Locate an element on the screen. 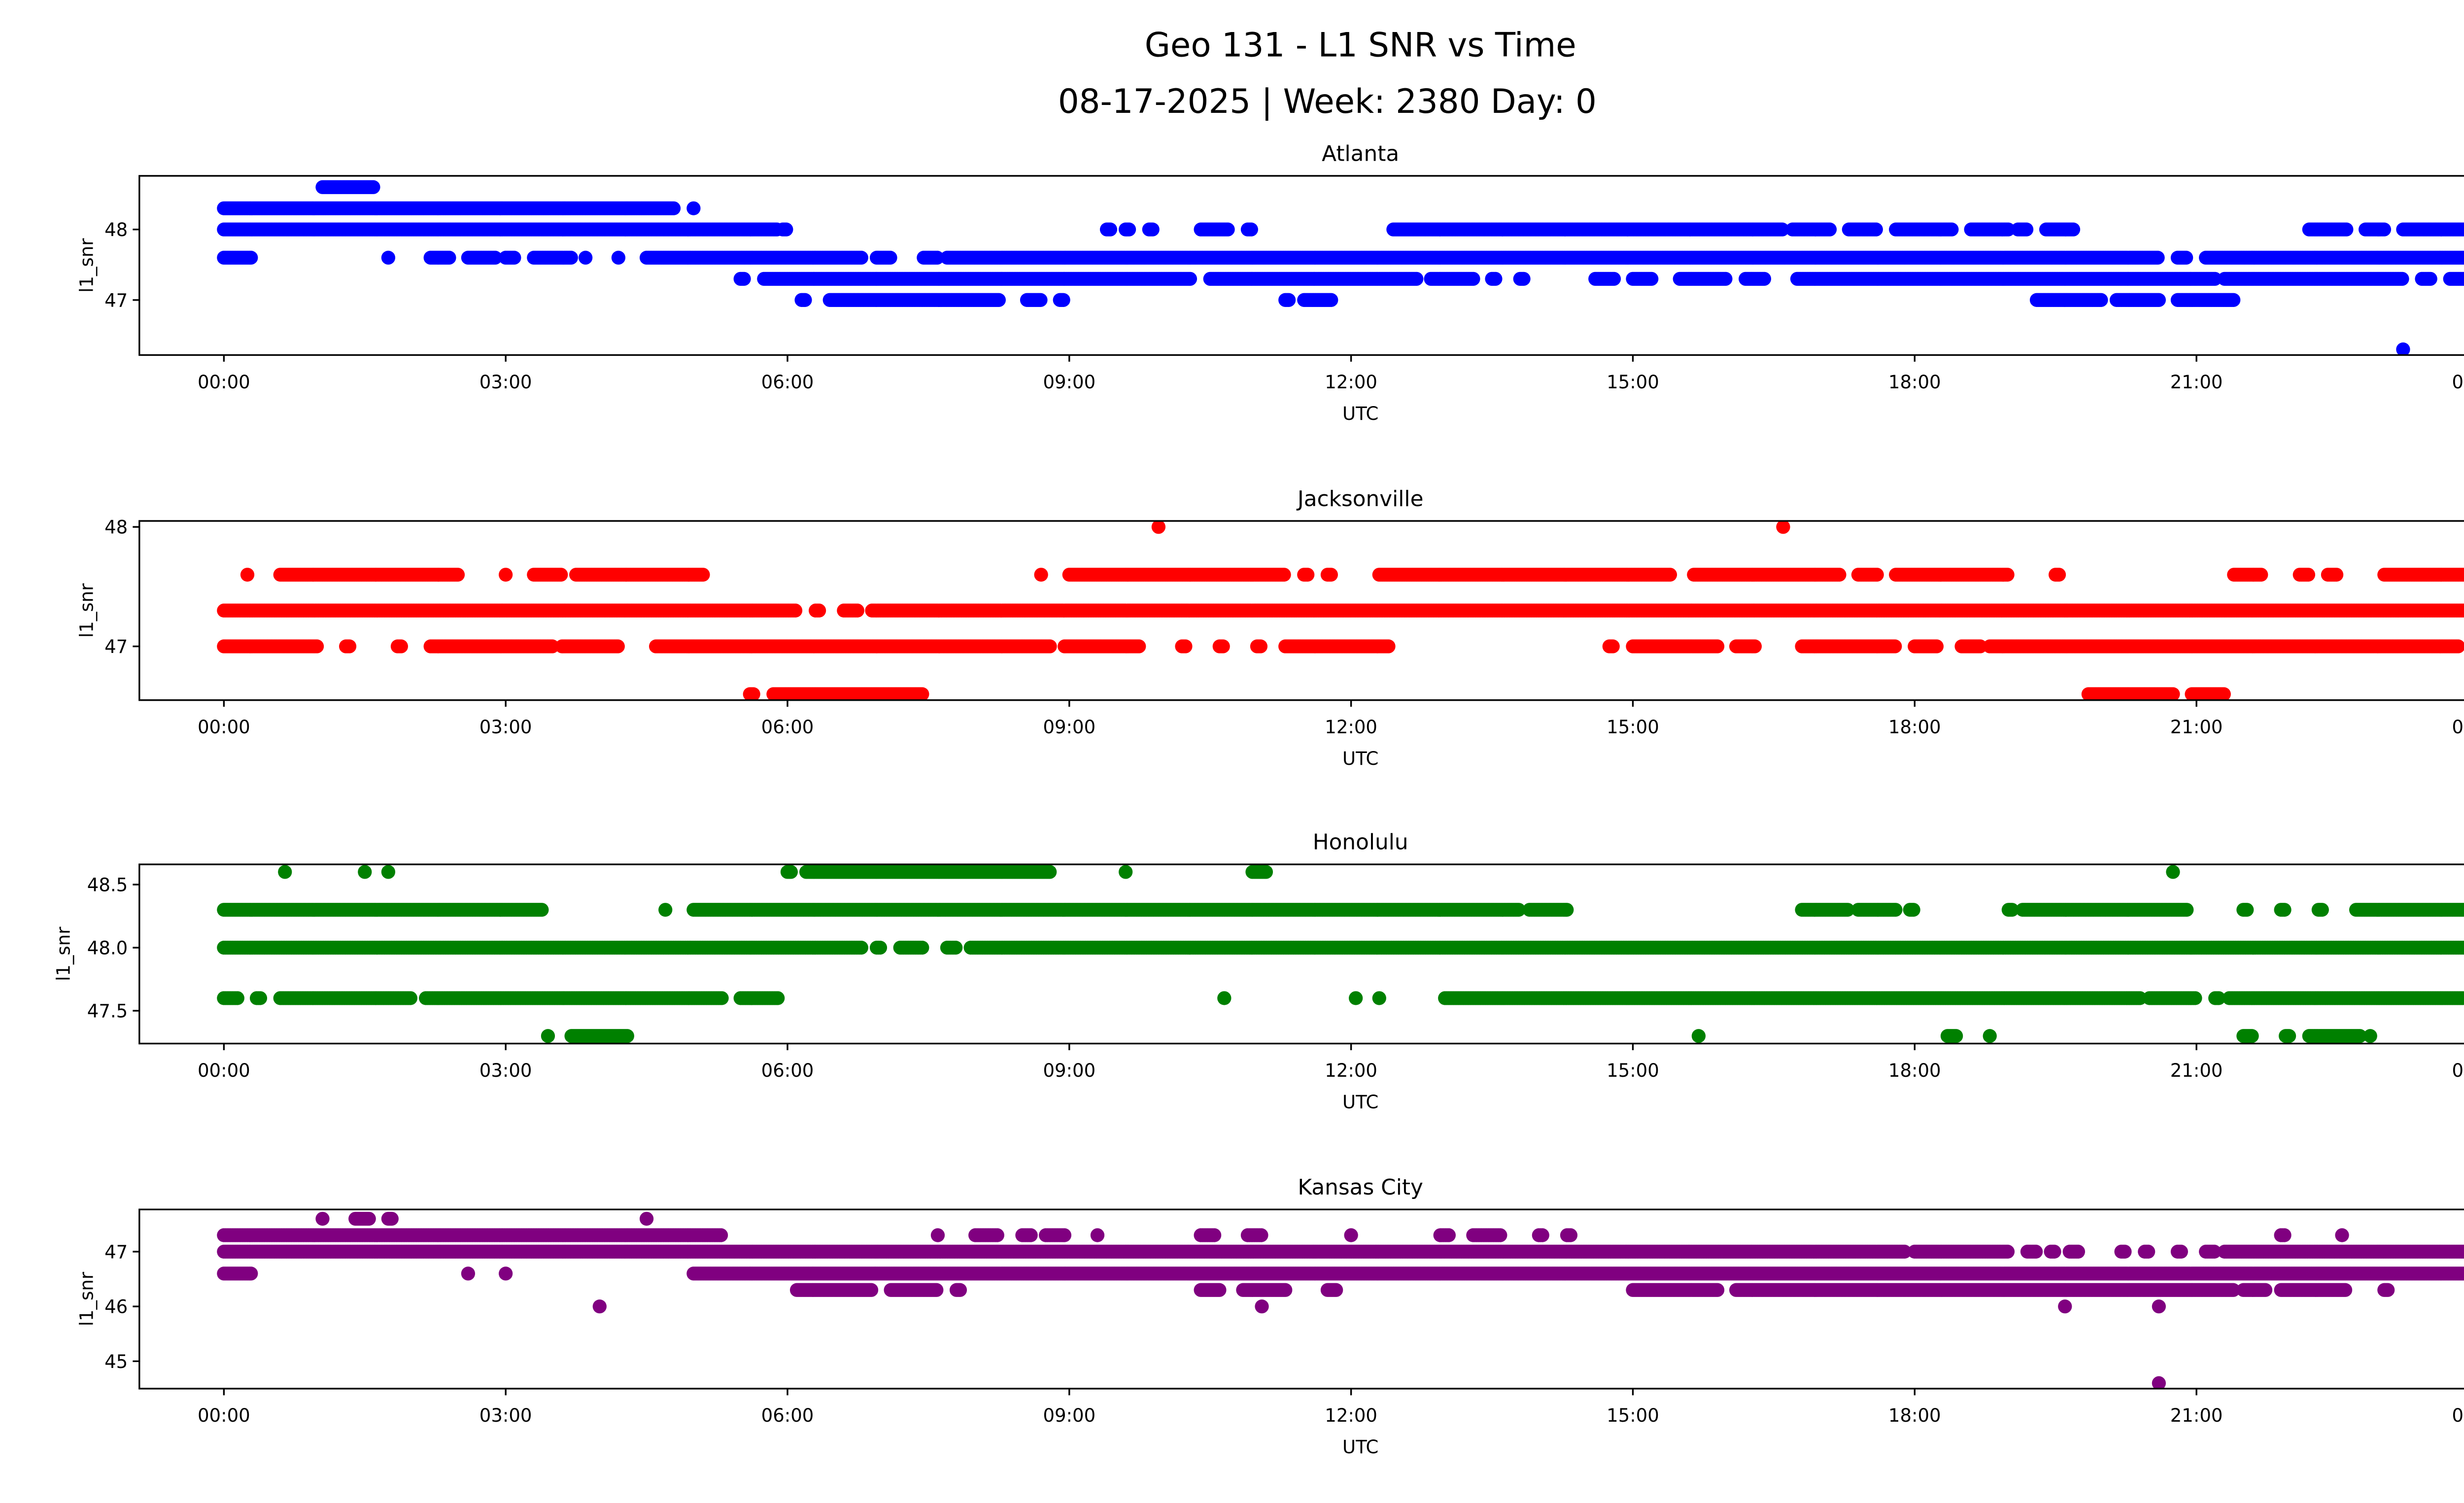 Image resolution: width=2464 pixels, height=1503 pixels. panel-title: Atlanta is located at coordinates (1360, 154).